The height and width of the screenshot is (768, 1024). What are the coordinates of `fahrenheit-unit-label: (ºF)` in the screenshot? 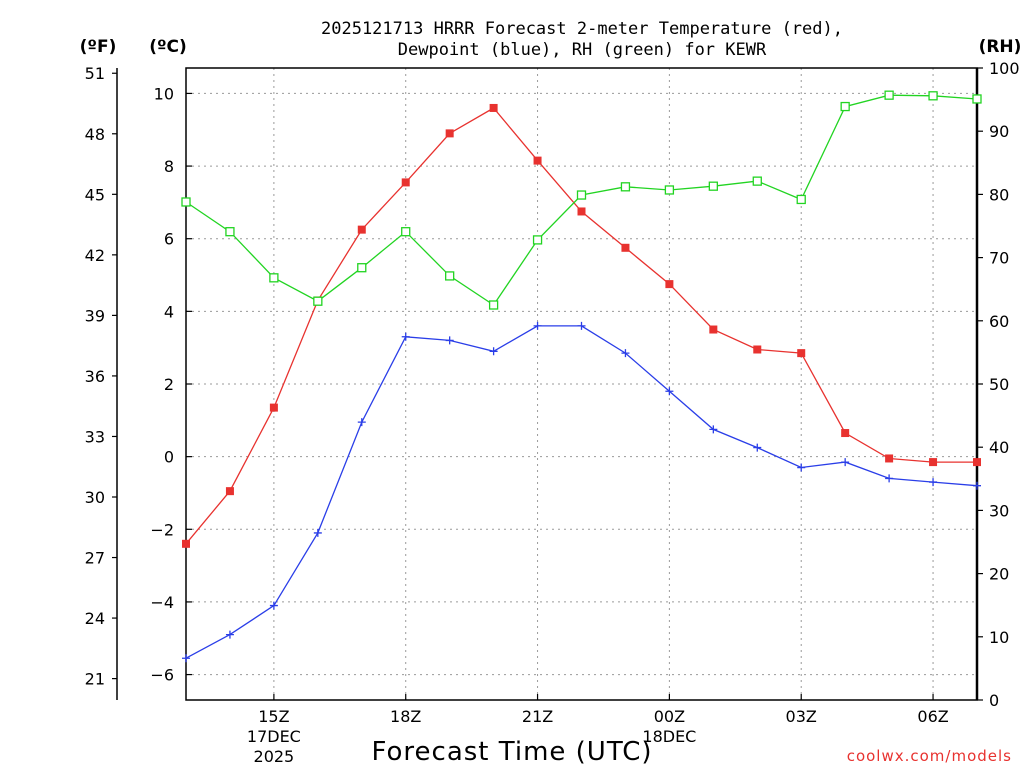 It's located at (98, 47).